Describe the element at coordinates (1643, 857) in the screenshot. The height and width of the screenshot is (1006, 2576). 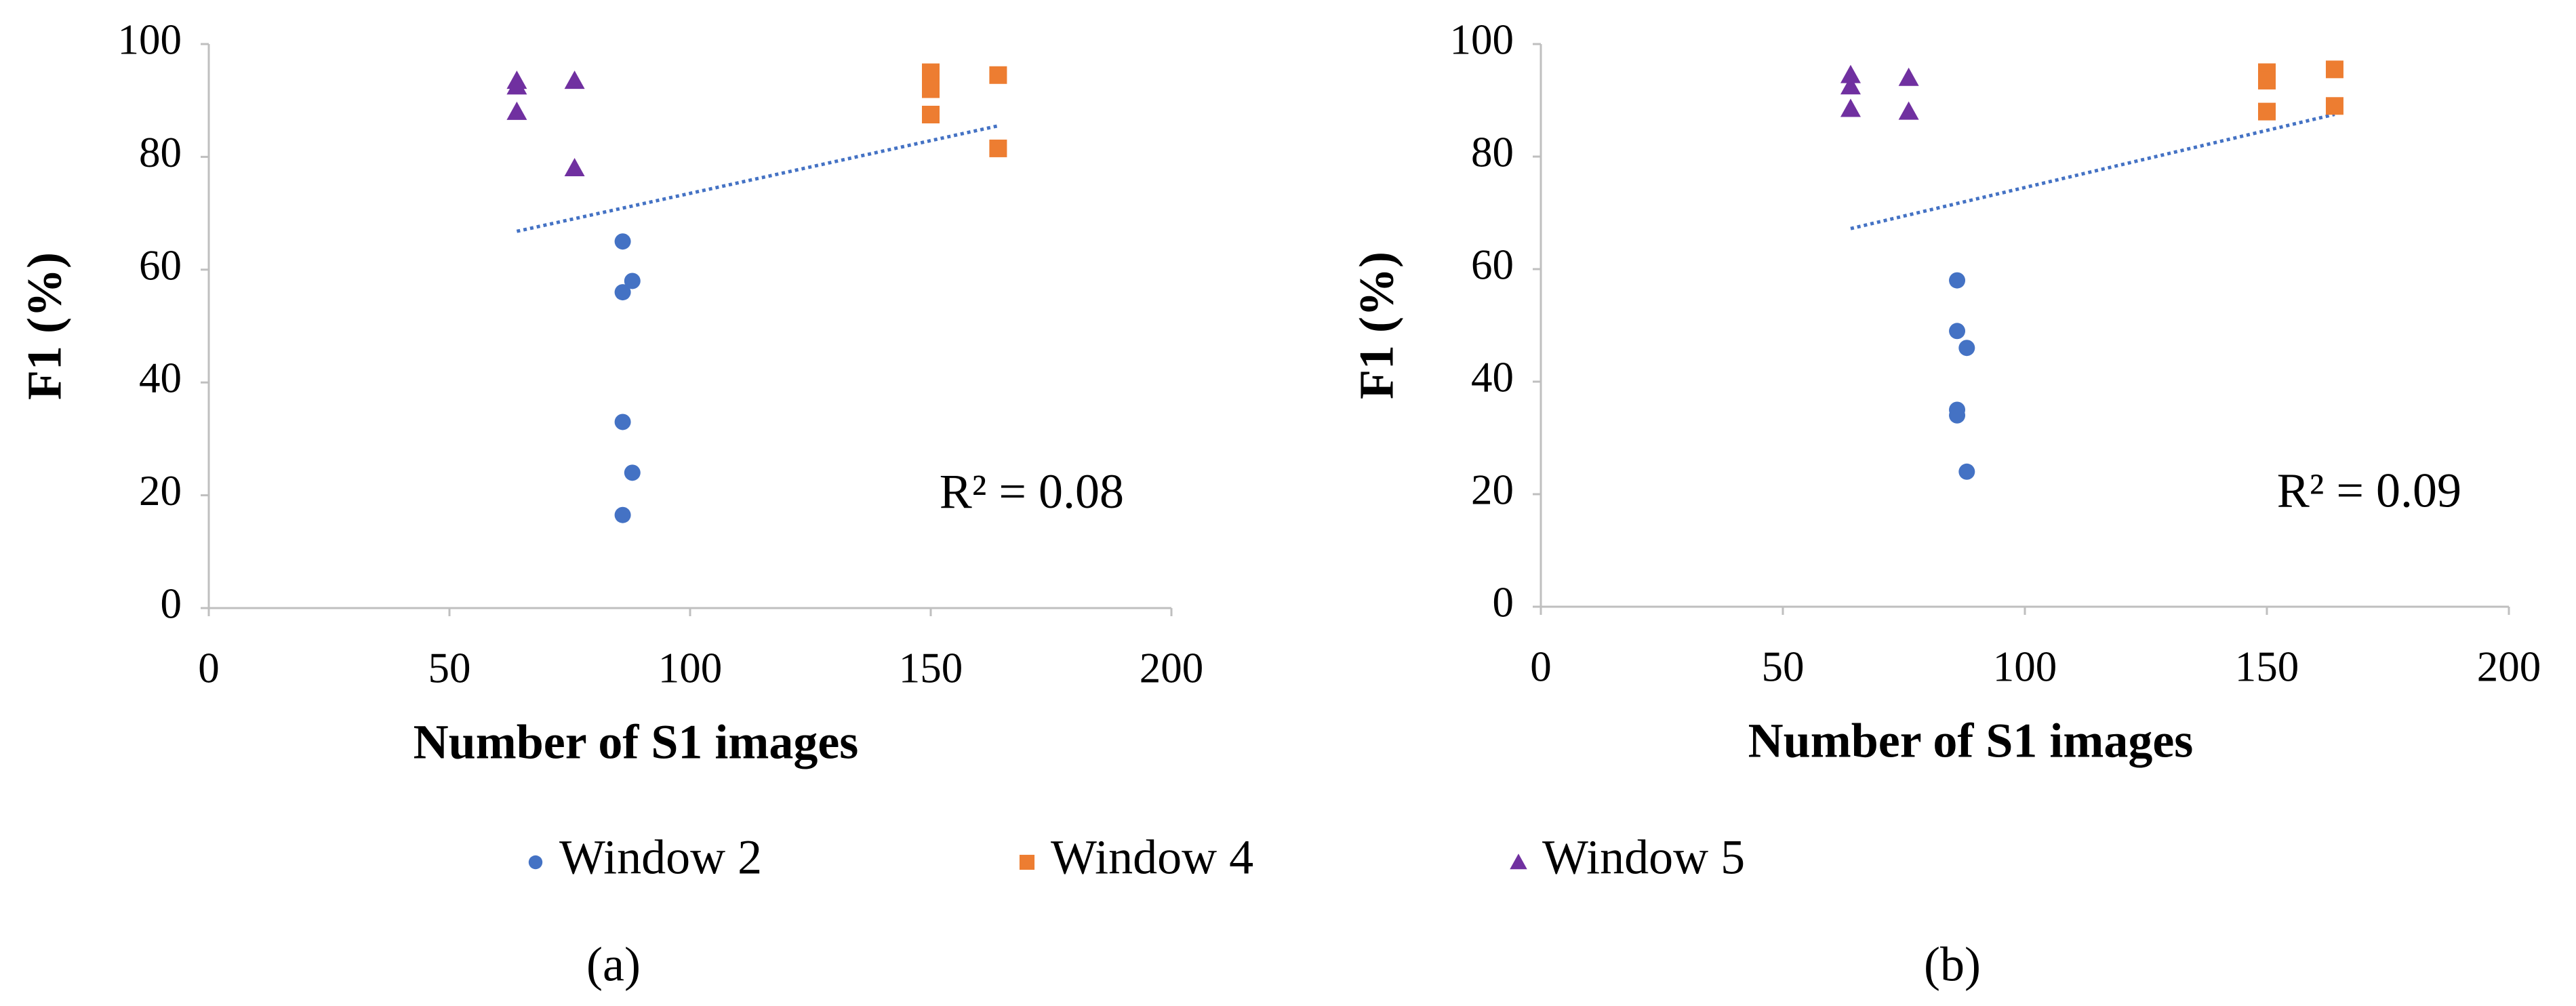
I see `legend-label: Window 5` at that location.